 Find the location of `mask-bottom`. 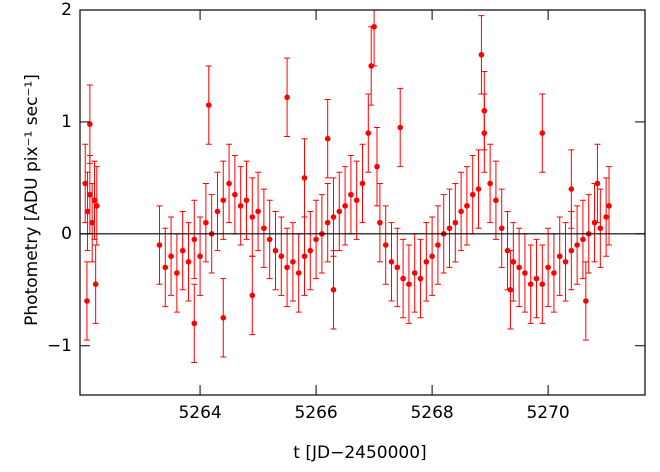

mask-bottom is located at coordinates (330, 401).